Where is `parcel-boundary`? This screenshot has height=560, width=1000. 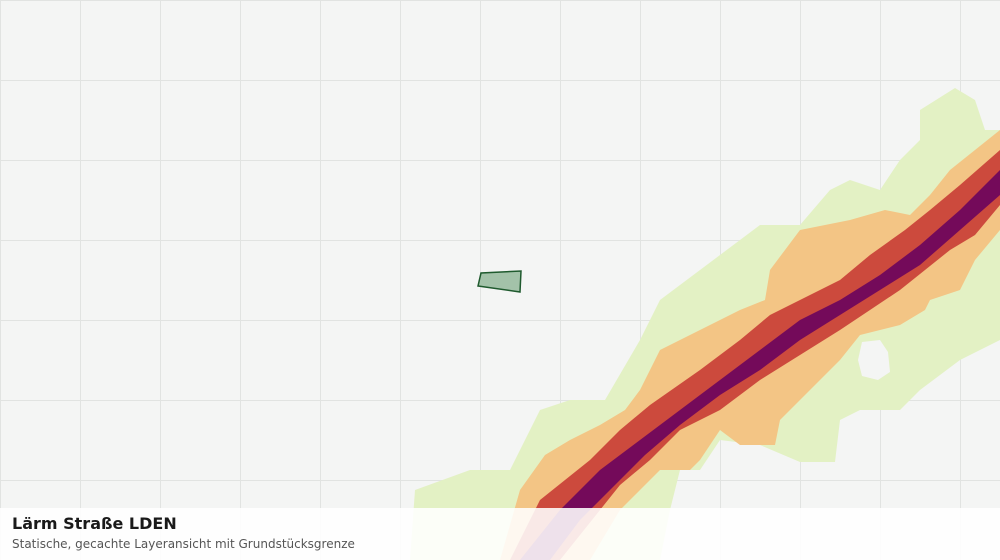
parcel-boundary is located at coordinates (499, 281).